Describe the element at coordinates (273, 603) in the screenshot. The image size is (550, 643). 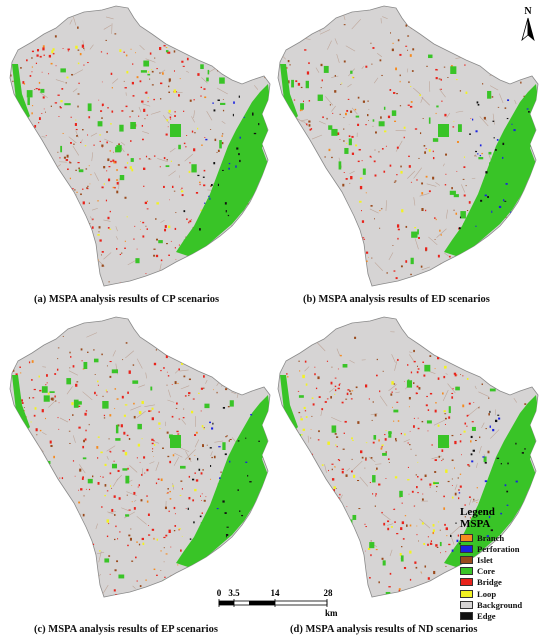
I see `scale-bar-graphic` at that location.